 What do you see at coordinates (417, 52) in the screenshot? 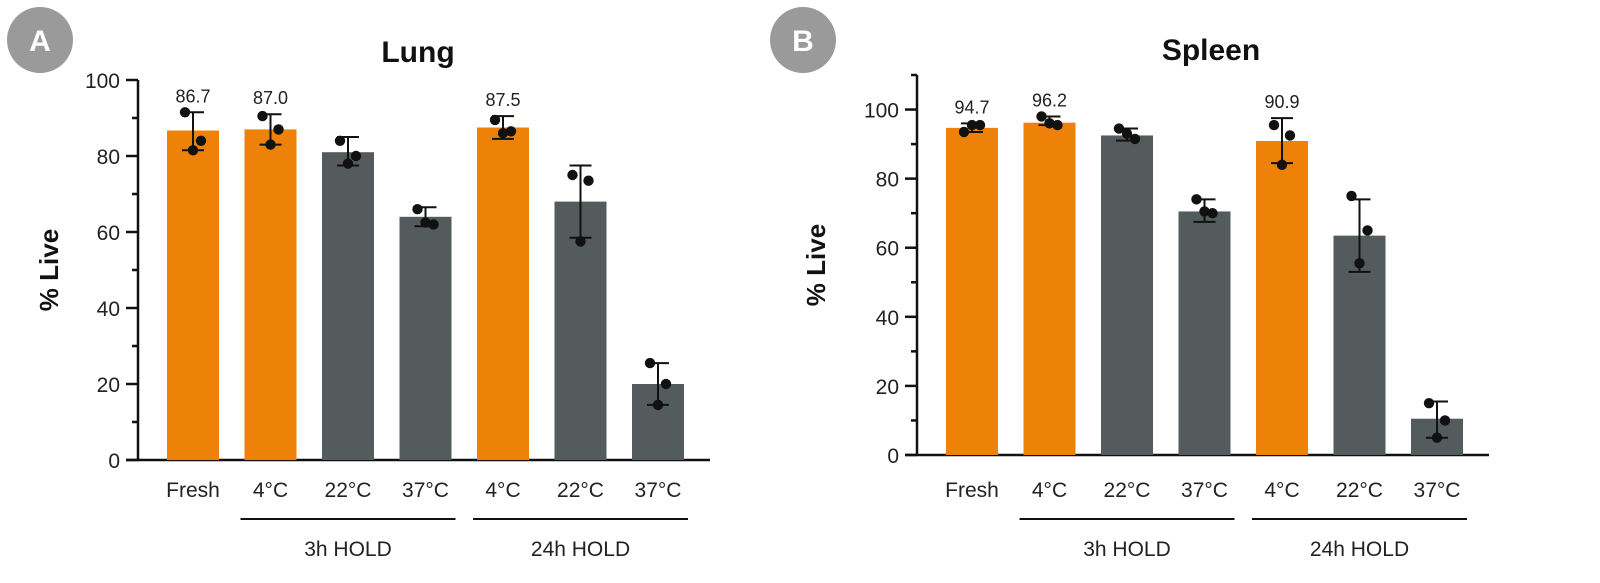
I see `chart-title: Lung` at bounding box center [417, 52].